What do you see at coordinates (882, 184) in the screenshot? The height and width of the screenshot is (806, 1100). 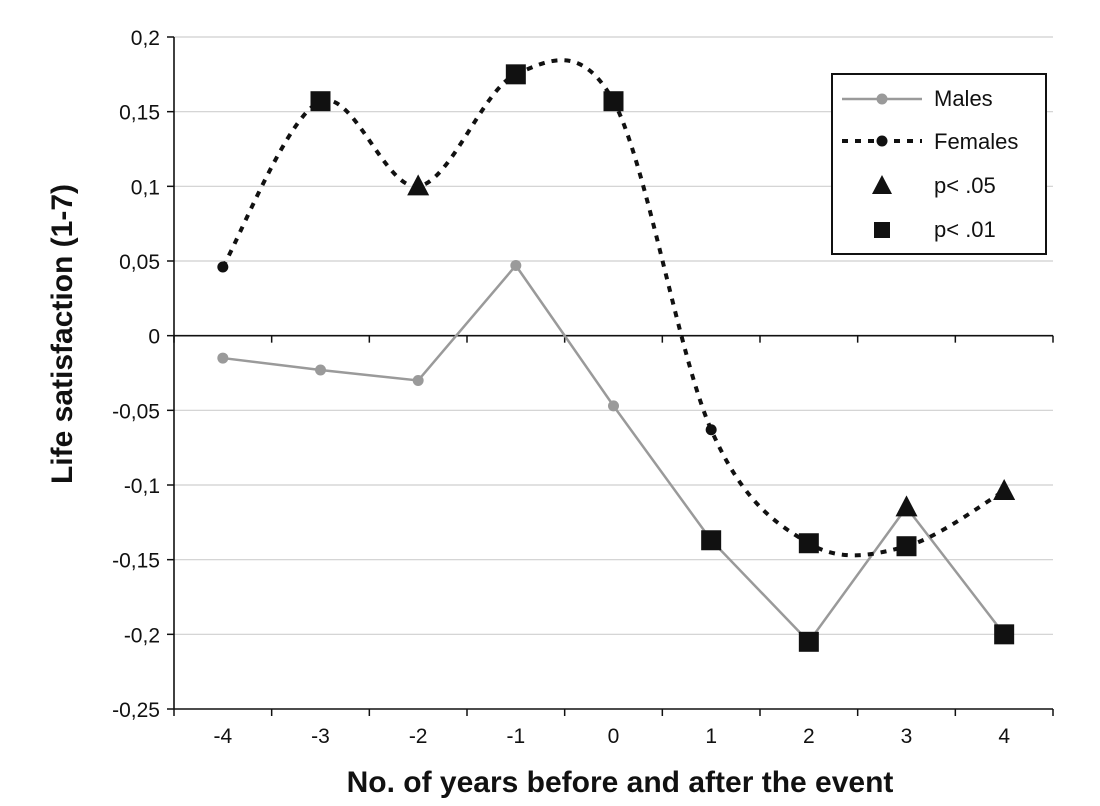 I see `legend-triangle-marker` at bounding box center [882, 184].